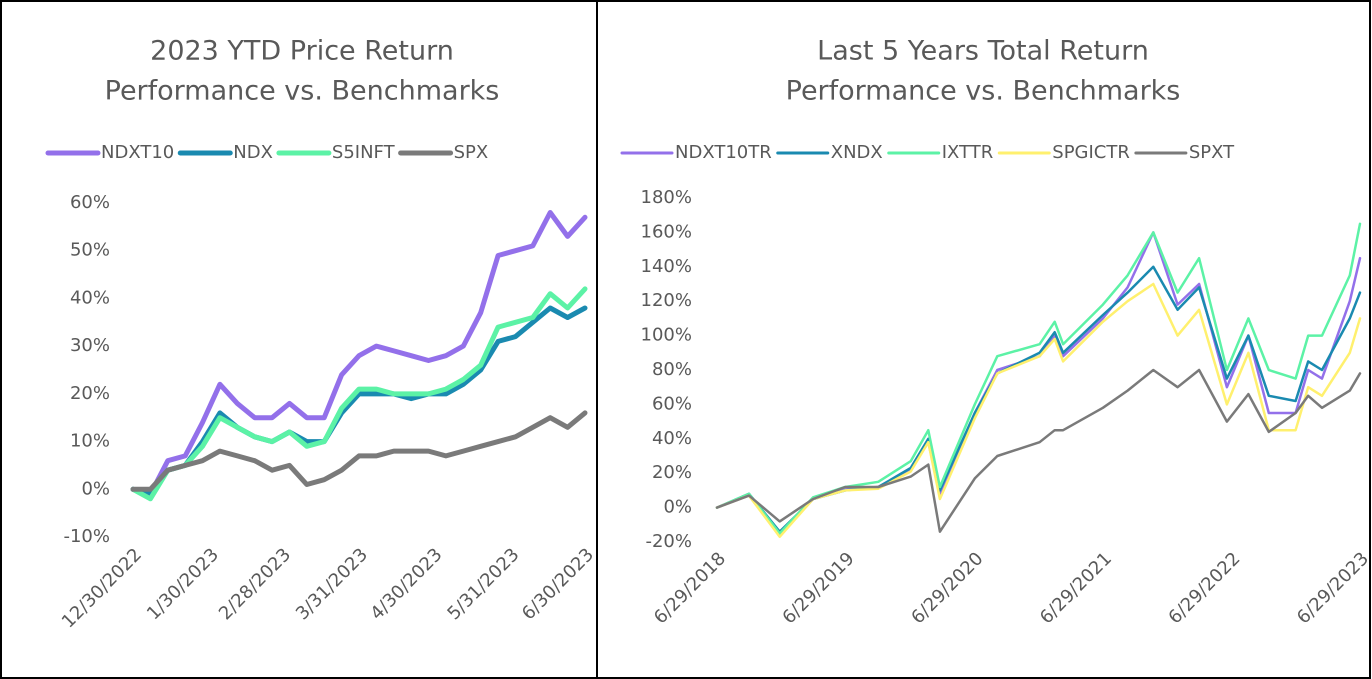 The height and width of the screenshot is (679, 1372). I want to click on y-tick-label: -20%, so click(668, 541).